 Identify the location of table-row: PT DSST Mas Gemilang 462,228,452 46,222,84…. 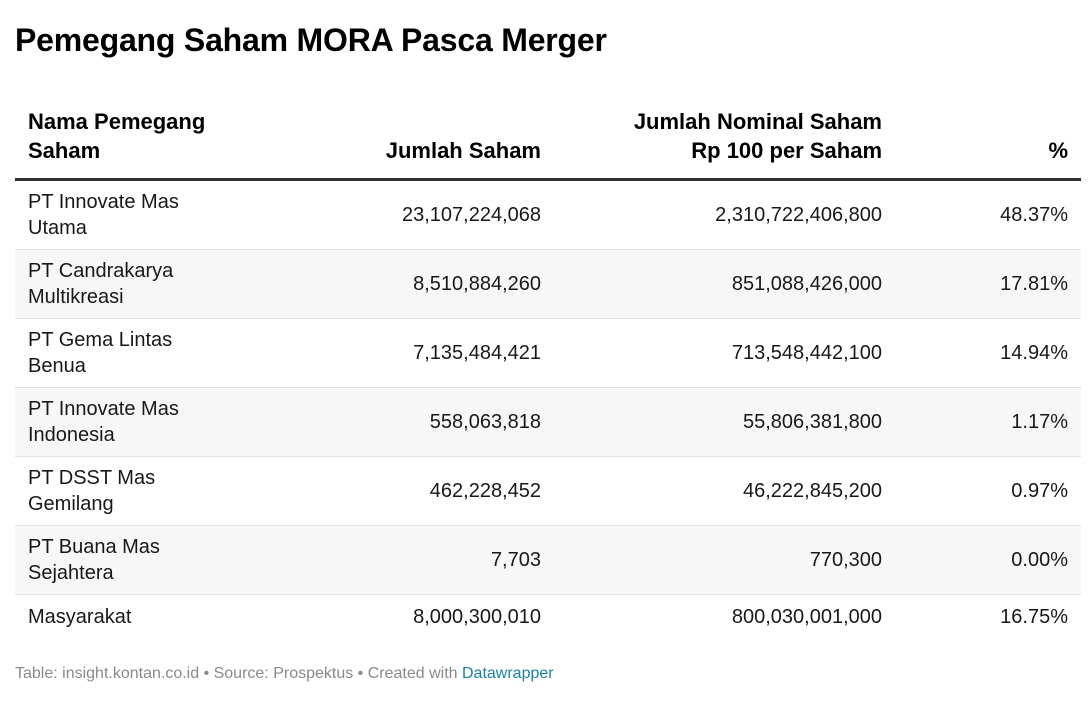
(548, 491).